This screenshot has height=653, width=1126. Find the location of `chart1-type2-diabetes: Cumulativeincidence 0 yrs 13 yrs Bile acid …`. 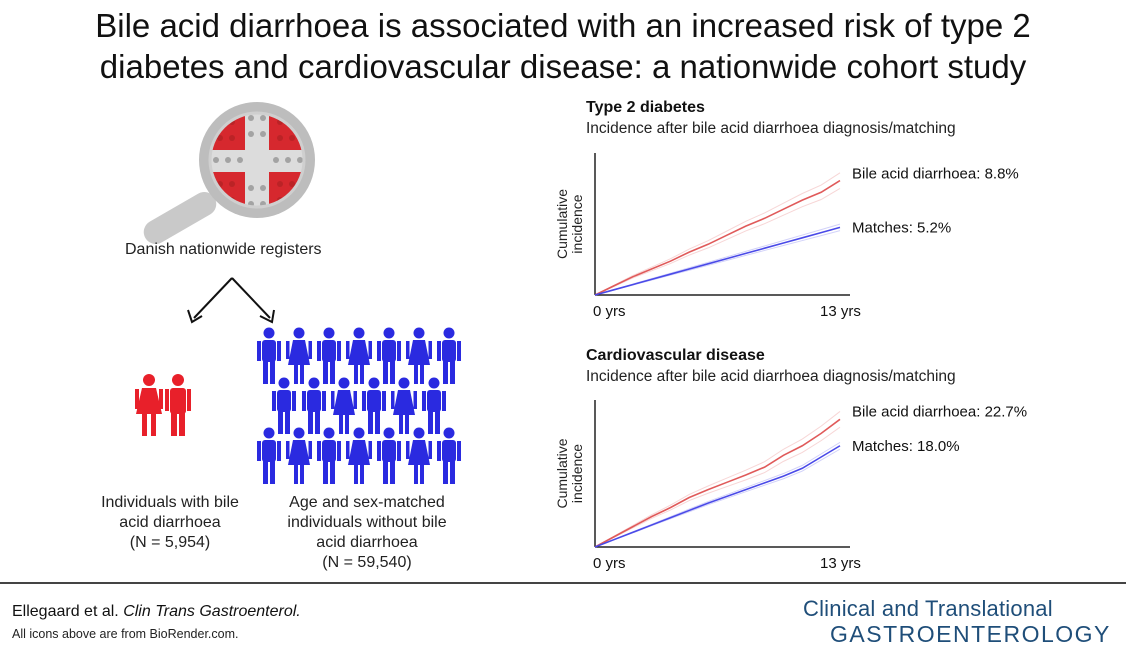

chart1-type2-diabetes: Cumulativeincidence 0 yrs 13 yrs Bile acid … is located at coordinates (786, 236).